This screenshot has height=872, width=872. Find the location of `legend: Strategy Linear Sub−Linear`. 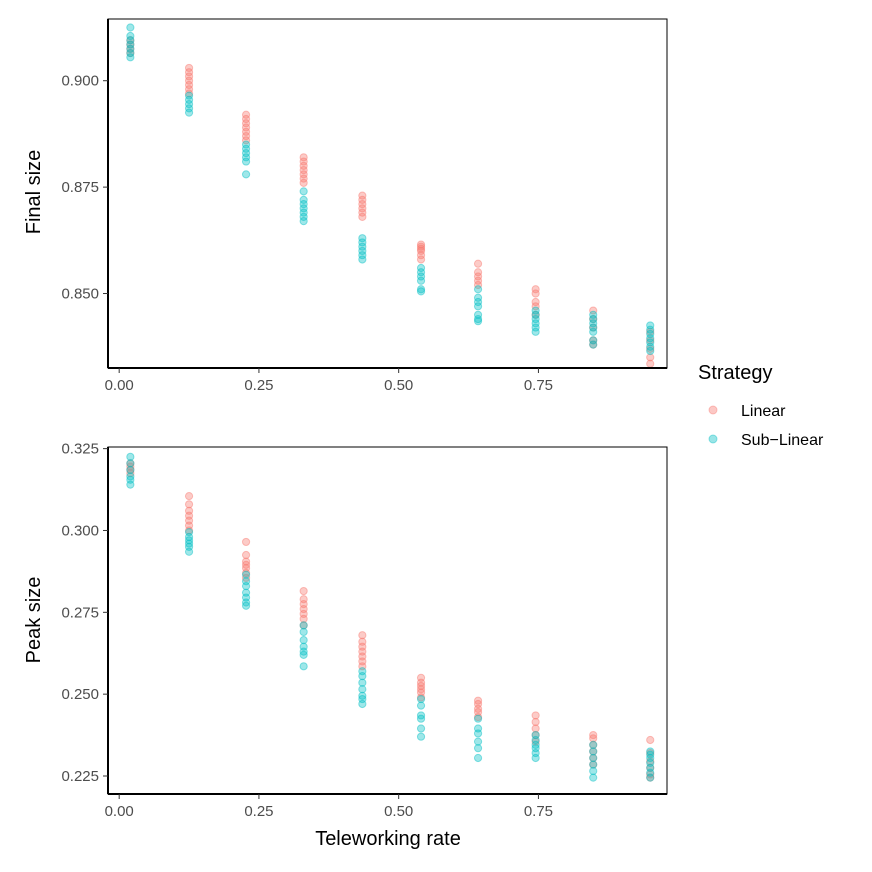

legend: Strategy Linear Sub−Linear is located at coordinates (761, 405).